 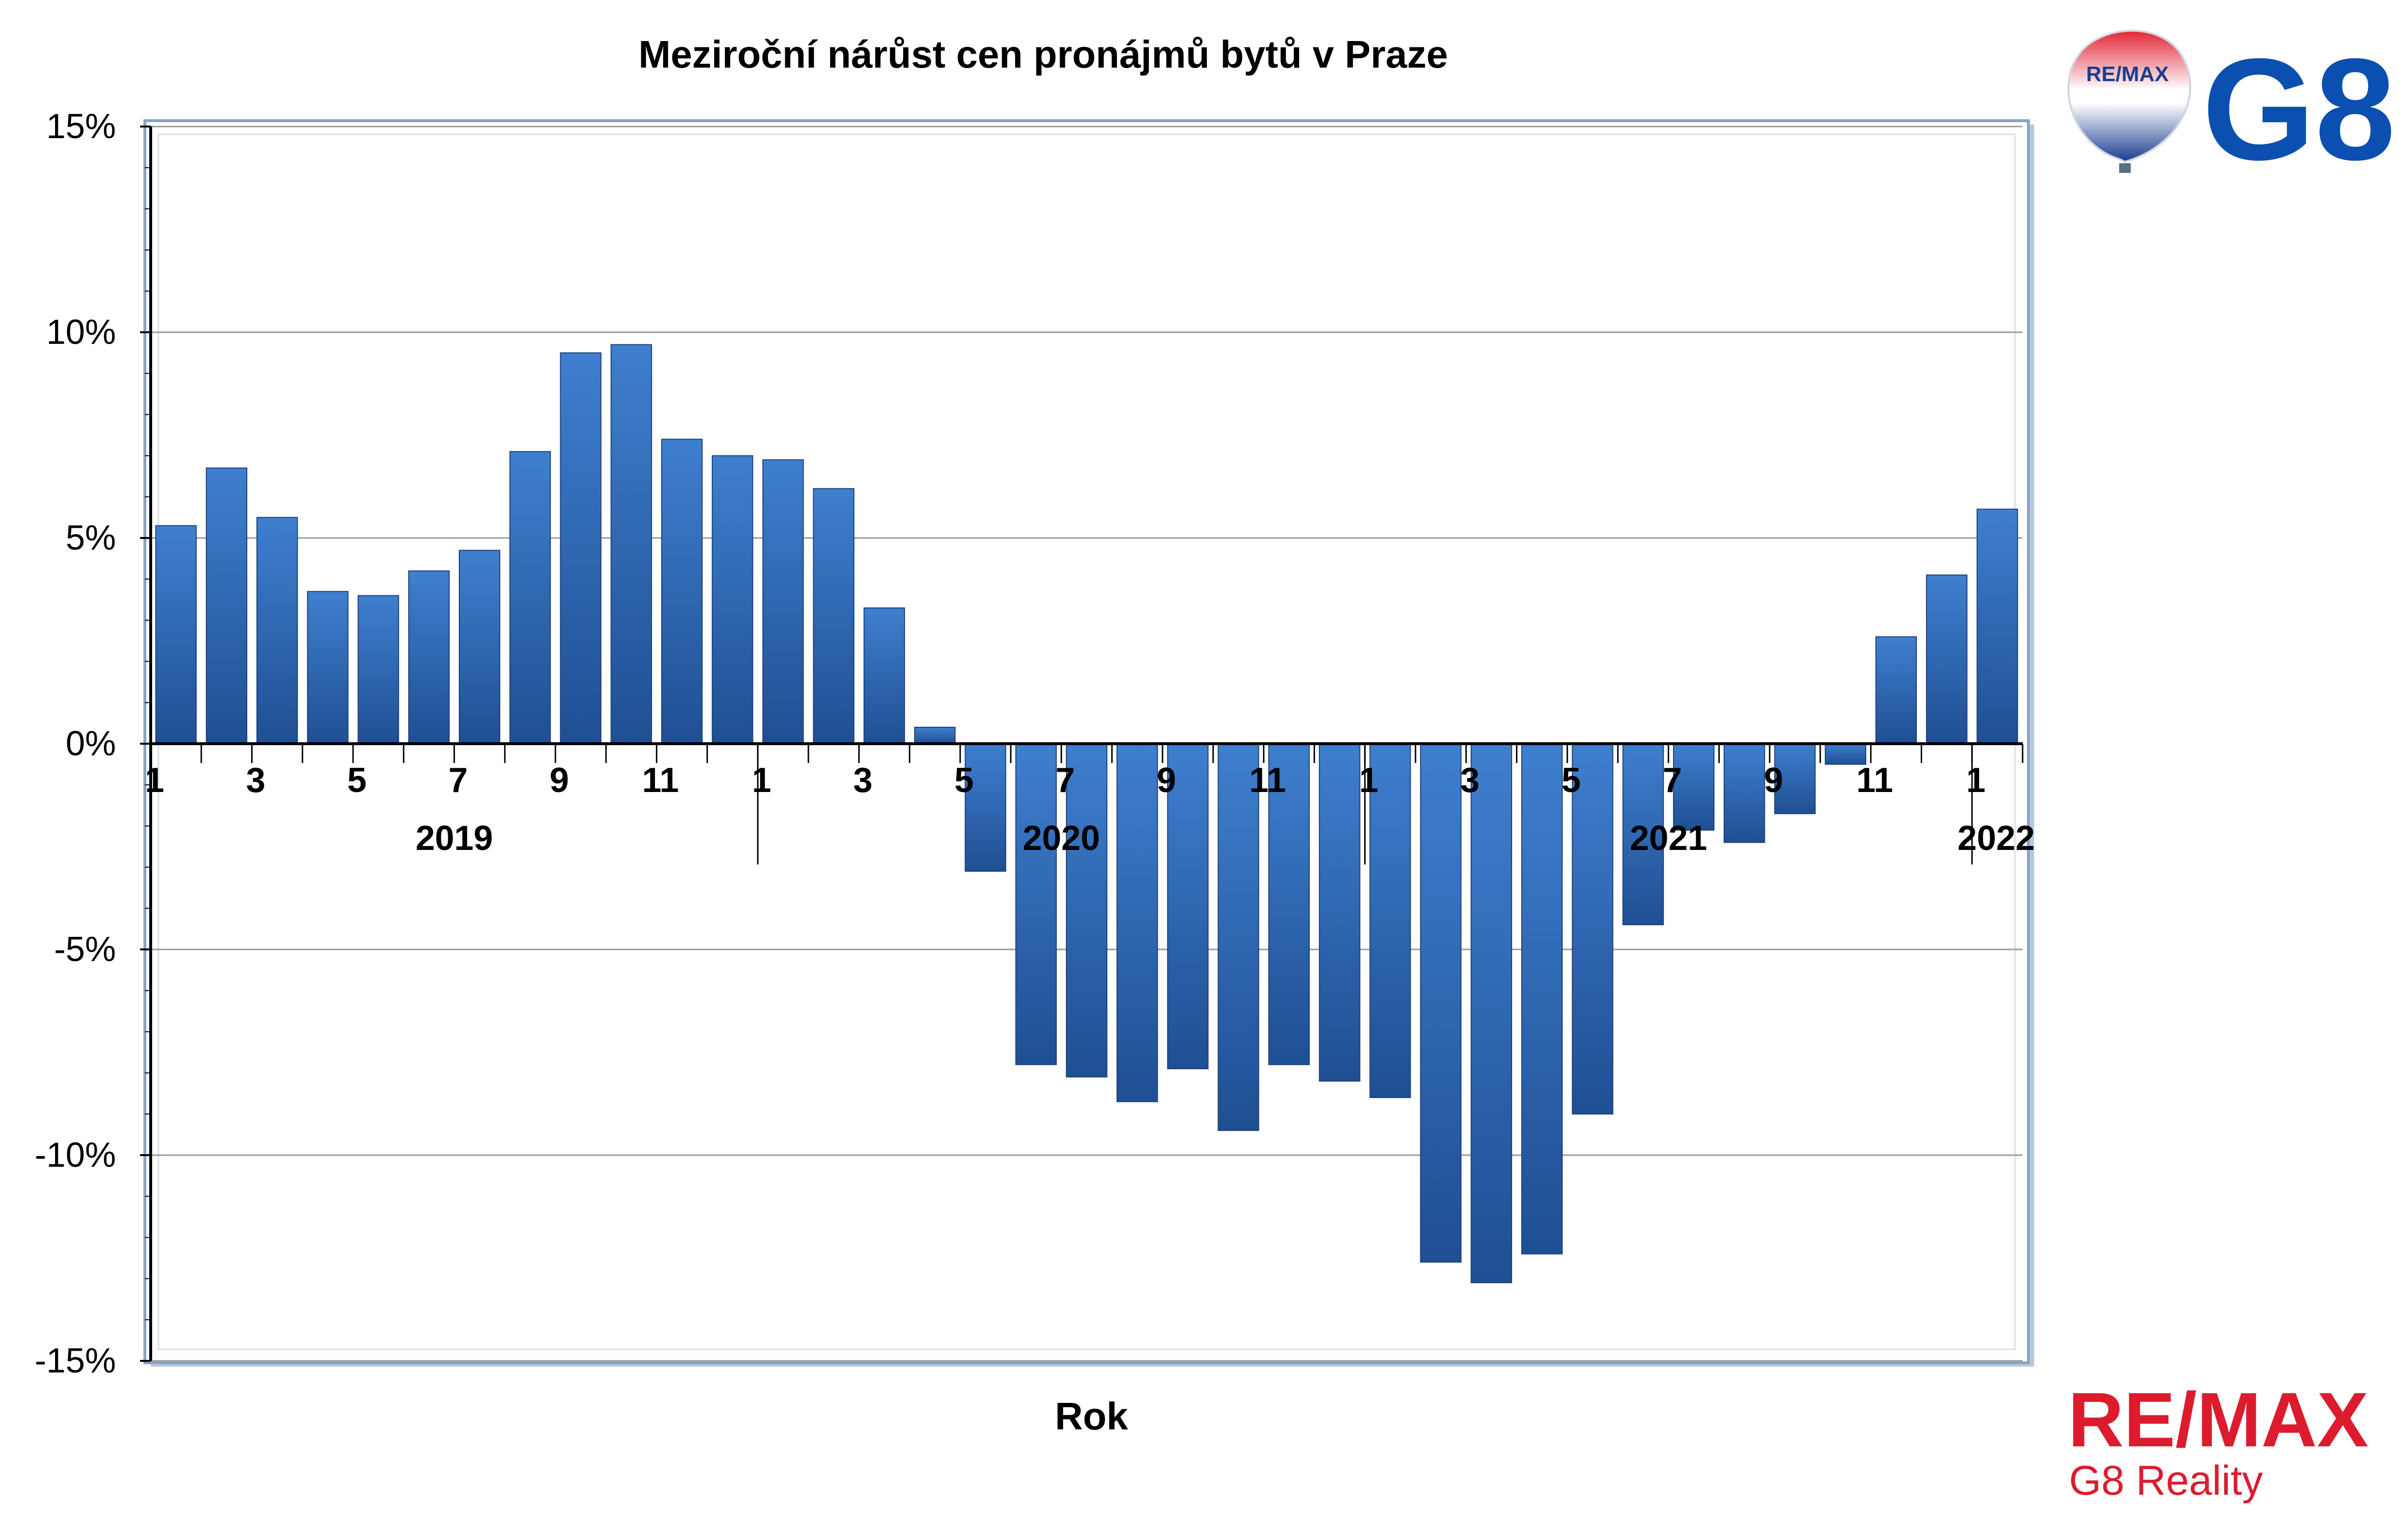 I want to click on y-tick-label: 0%, so click(x=91, y=743).